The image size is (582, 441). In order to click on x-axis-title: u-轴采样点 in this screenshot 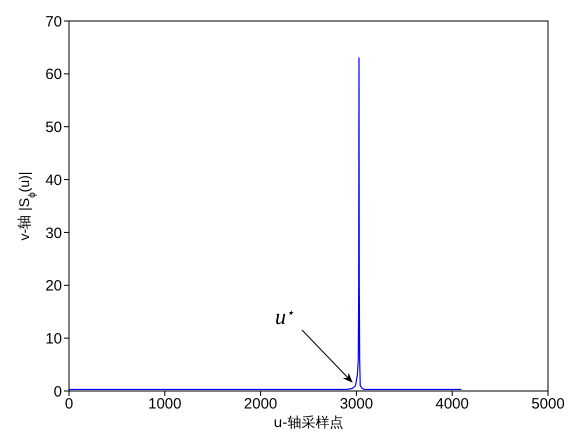, I will do `click(309, 423)`.